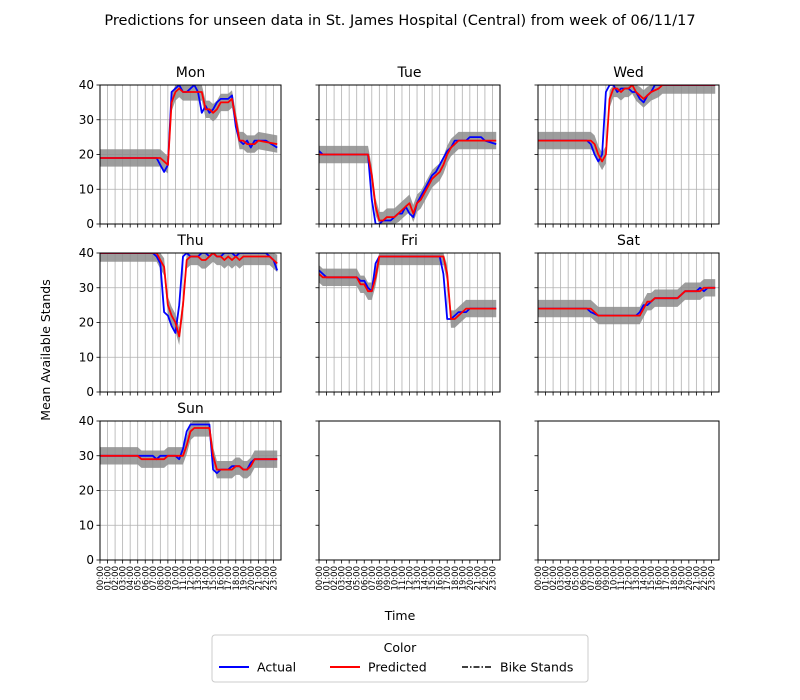 This screenshot has width=800, height=700. I want to click on band-thu, so click(189, 299).